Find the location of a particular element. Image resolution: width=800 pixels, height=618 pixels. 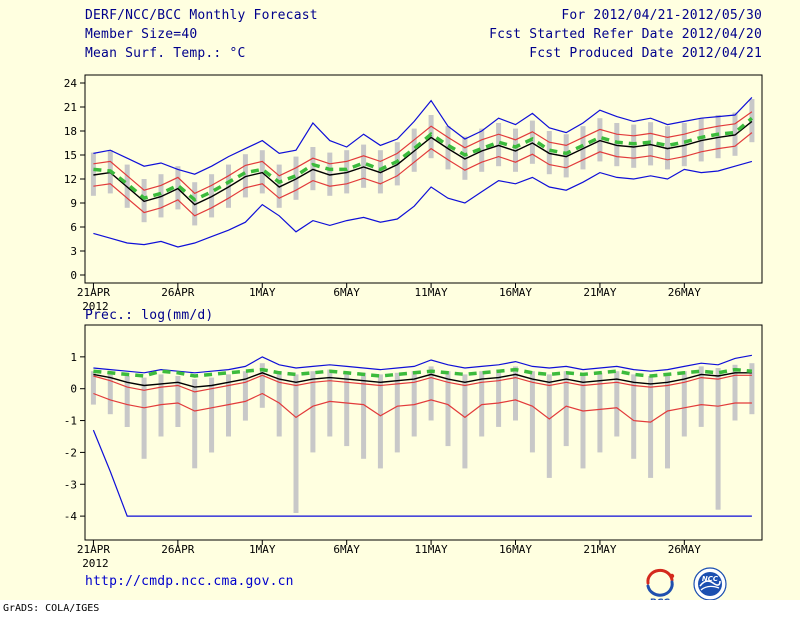

y-tick-label: 1 is located at coordinates (73, 357).